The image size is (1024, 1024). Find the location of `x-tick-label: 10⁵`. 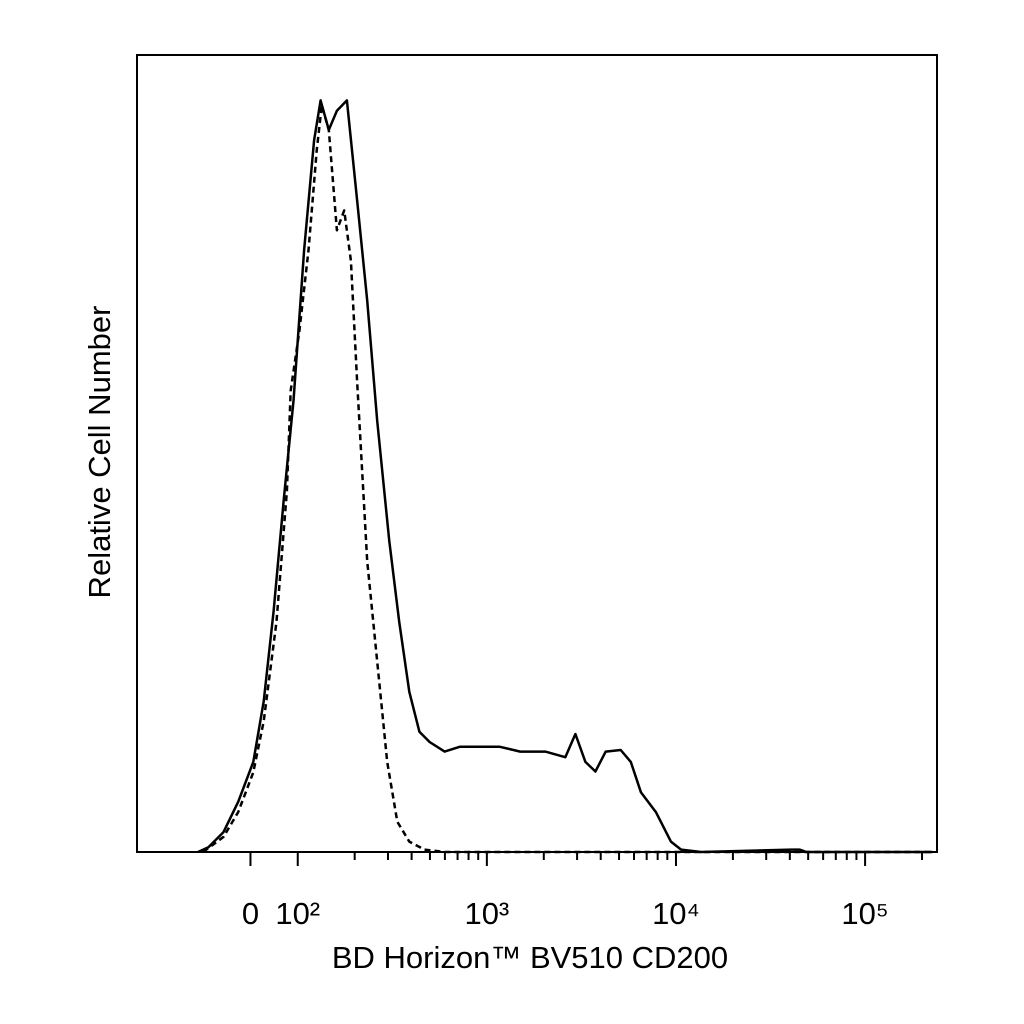

x-tick-label: 10⁵ is located at coordinates (864, 913).